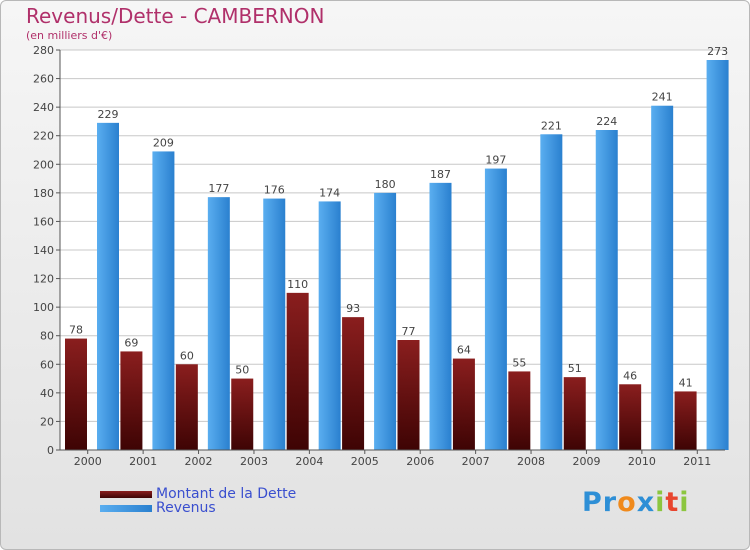  Describe the element at coordinates (420, 461) in the screenshot. I see `x-tick-label: 2006` at that location.